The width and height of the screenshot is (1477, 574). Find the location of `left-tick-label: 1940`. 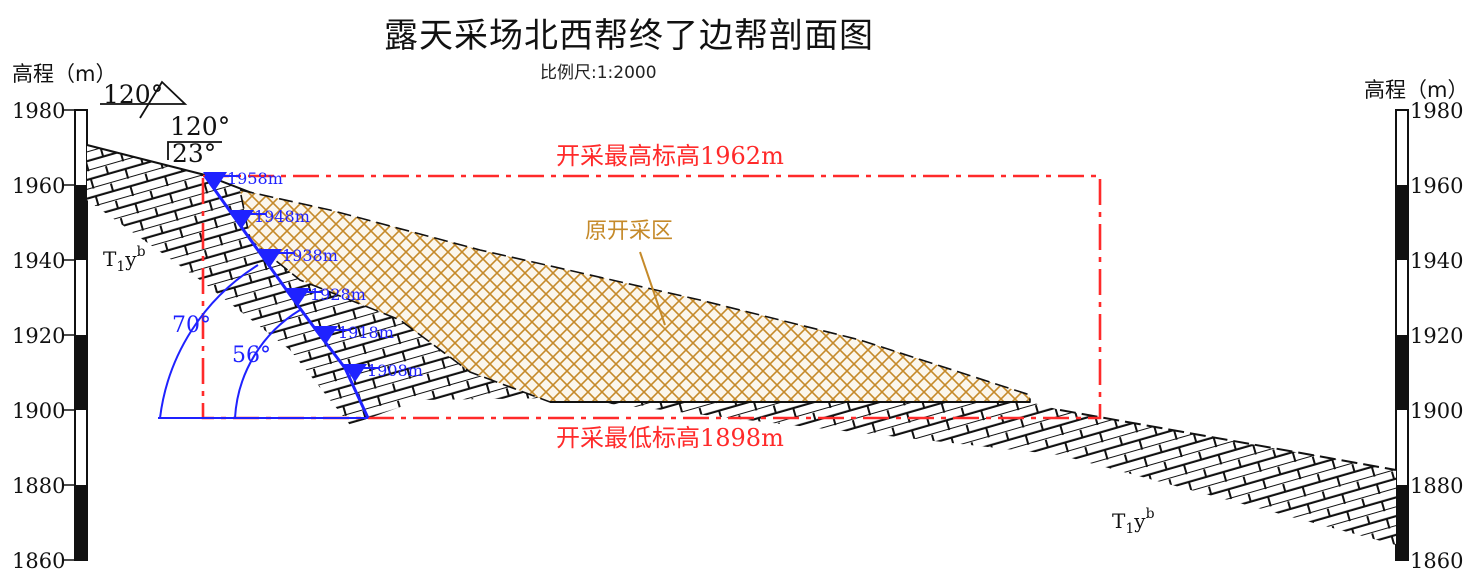

left-tick-label: 1940 is located at coordinates (38, 261).